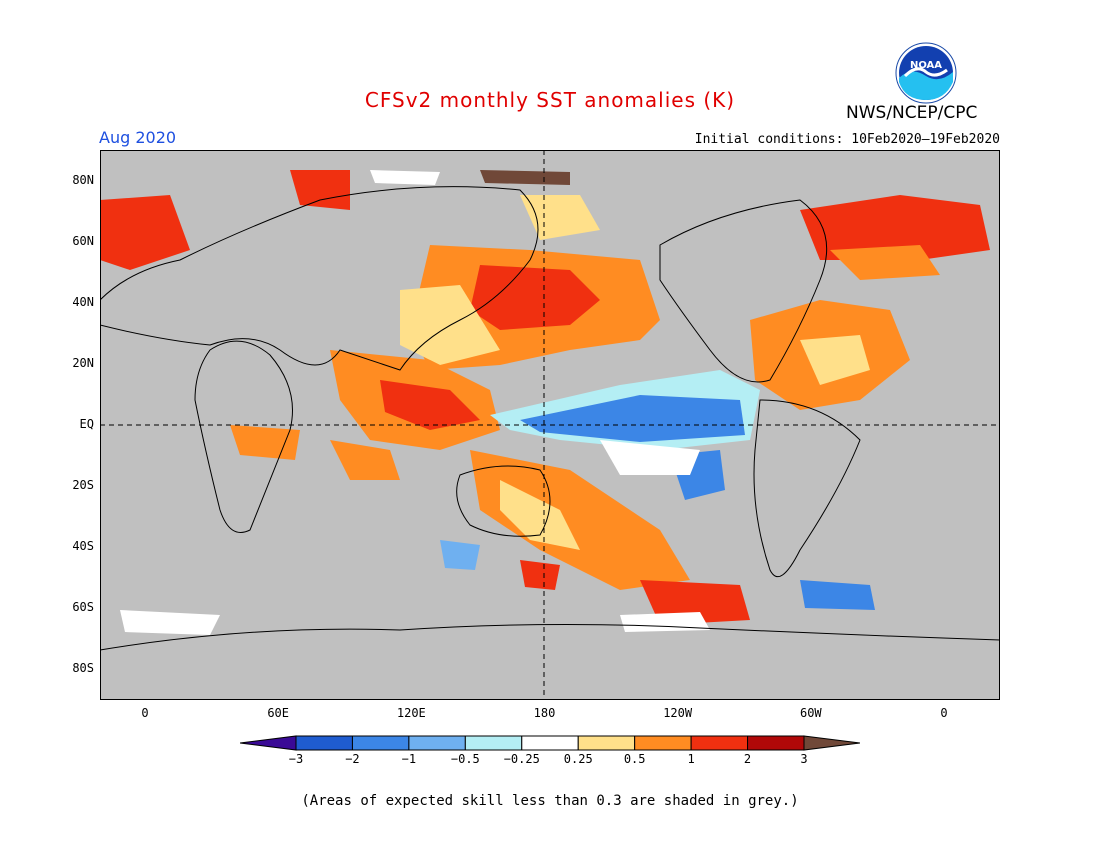 The height and width of the screenshot is (850, 1100). I want to click on agency-label: NWS/NCEP/CPC, so click(912, 113).